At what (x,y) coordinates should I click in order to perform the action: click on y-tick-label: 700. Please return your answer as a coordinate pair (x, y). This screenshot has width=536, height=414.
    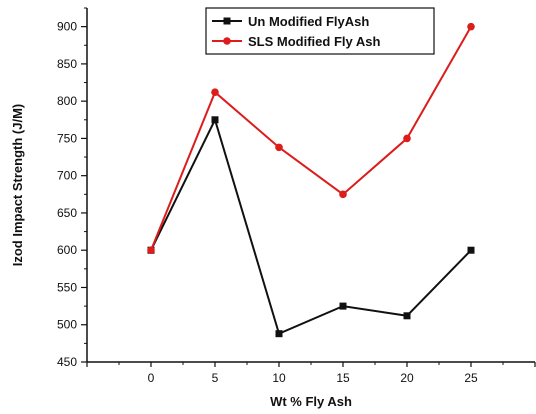
    Looking at the image, I should click on (67, 176).